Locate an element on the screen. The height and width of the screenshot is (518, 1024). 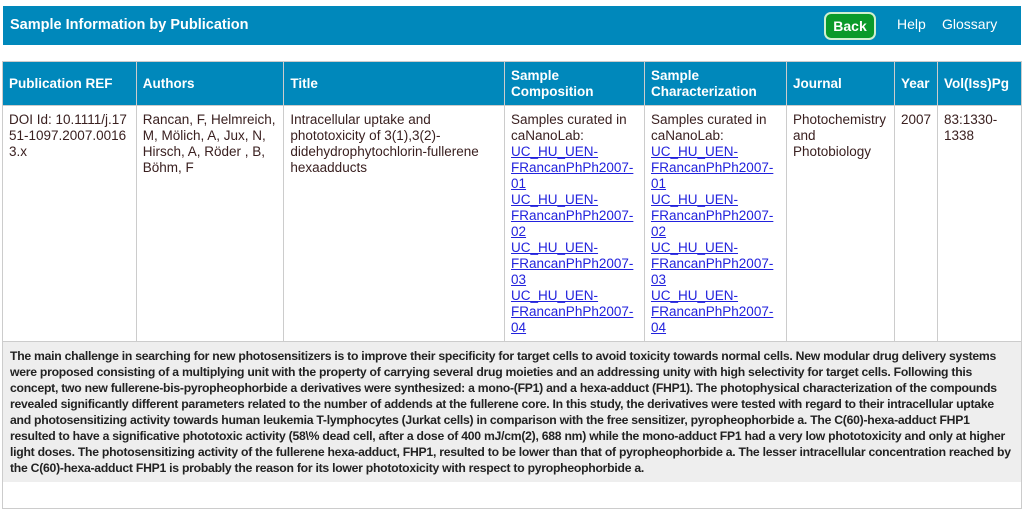
col-header-sample-characterization: Sample Characterization is located at coordinates (715, 83).